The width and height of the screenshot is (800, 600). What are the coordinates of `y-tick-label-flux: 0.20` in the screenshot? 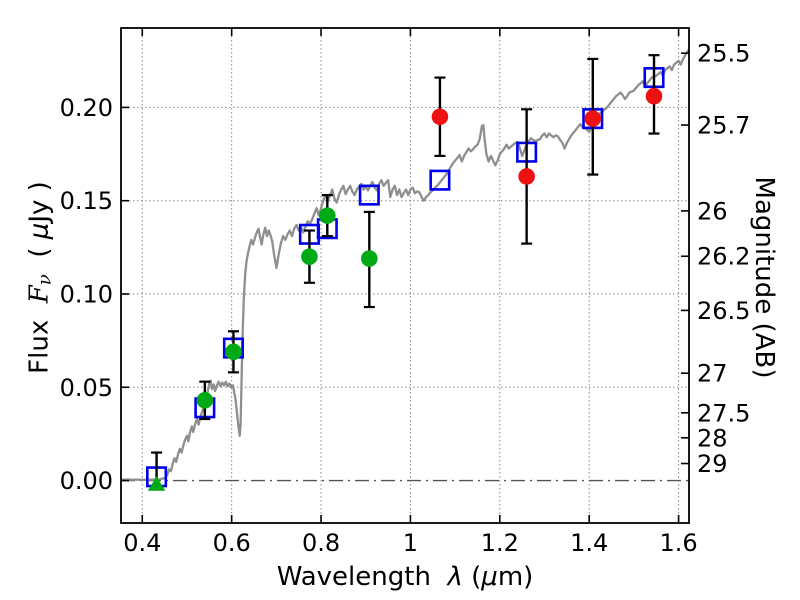 It's located at (86, 108).